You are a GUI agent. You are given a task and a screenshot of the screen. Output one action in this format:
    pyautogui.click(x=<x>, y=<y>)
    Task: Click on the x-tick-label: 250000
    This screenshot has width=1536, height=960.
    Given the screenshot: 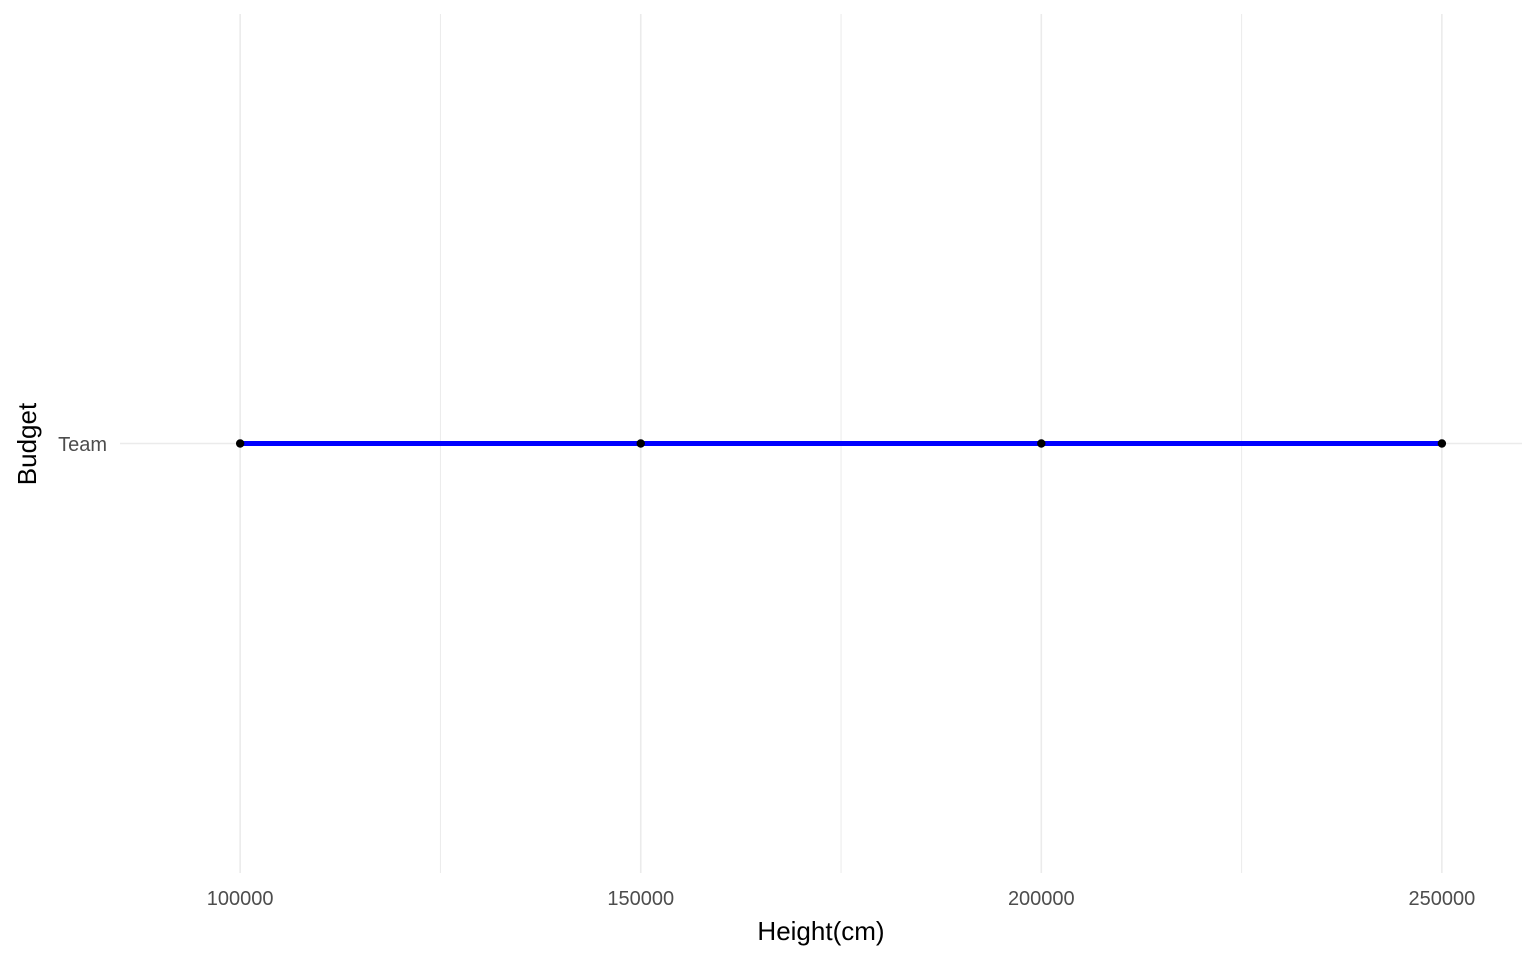 What is the action you would take?
    pyautogui.click(x=1442, y=899)
    